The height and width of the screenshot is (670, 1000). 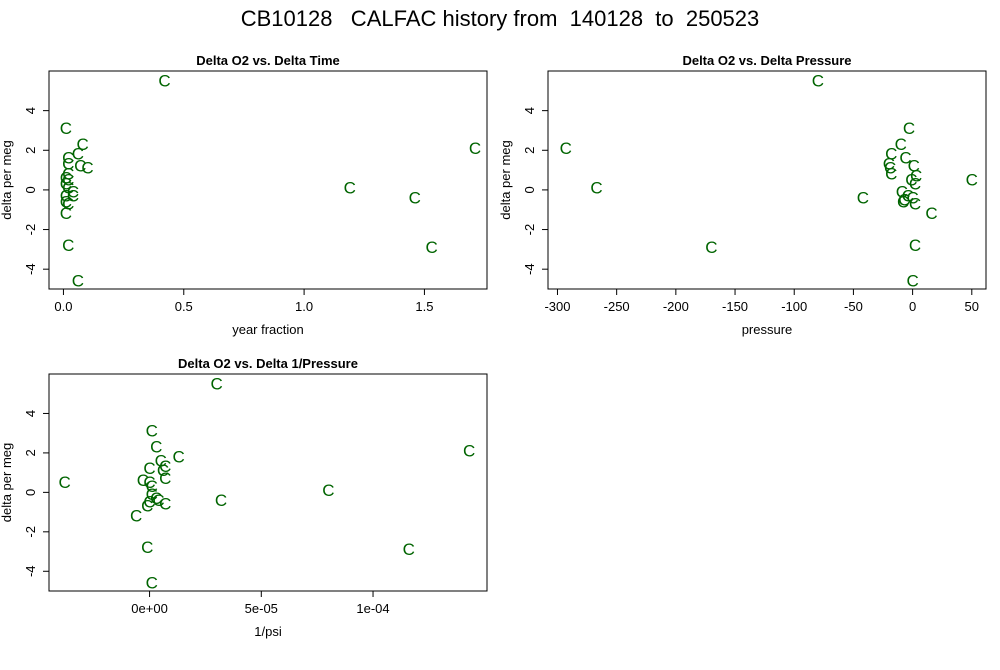 I want to click on x-tick-label: -200, so click(x=676, y=306).